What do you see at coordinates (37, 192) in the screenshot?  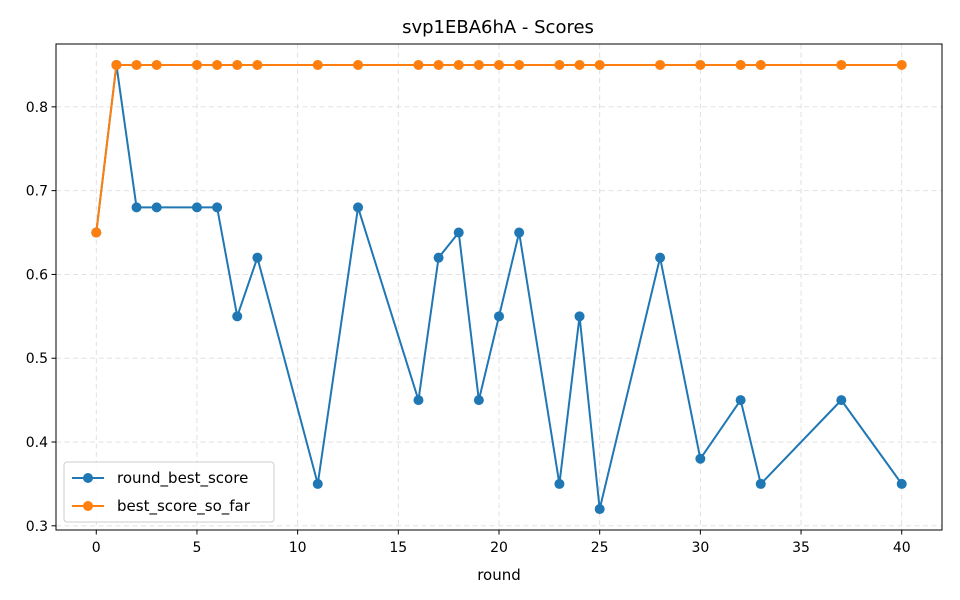 I see `y-tick-label: 0.7` at bounding box center [37, 192].